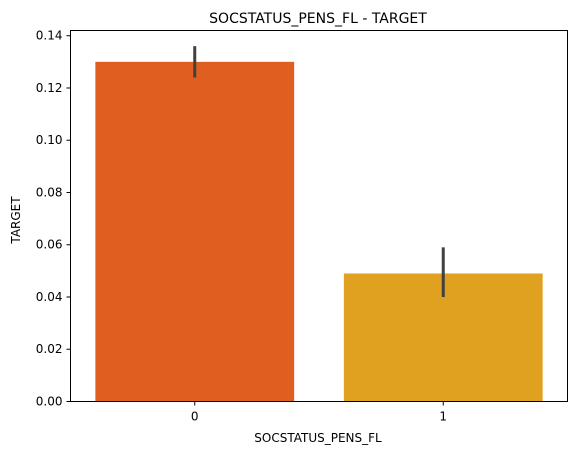 Image resolution: width=576 pixels, height=454 pixels. Describe the element at coordinates (16, 220) in the screenshot. I see `y-axis-label: TARGET` at that location.